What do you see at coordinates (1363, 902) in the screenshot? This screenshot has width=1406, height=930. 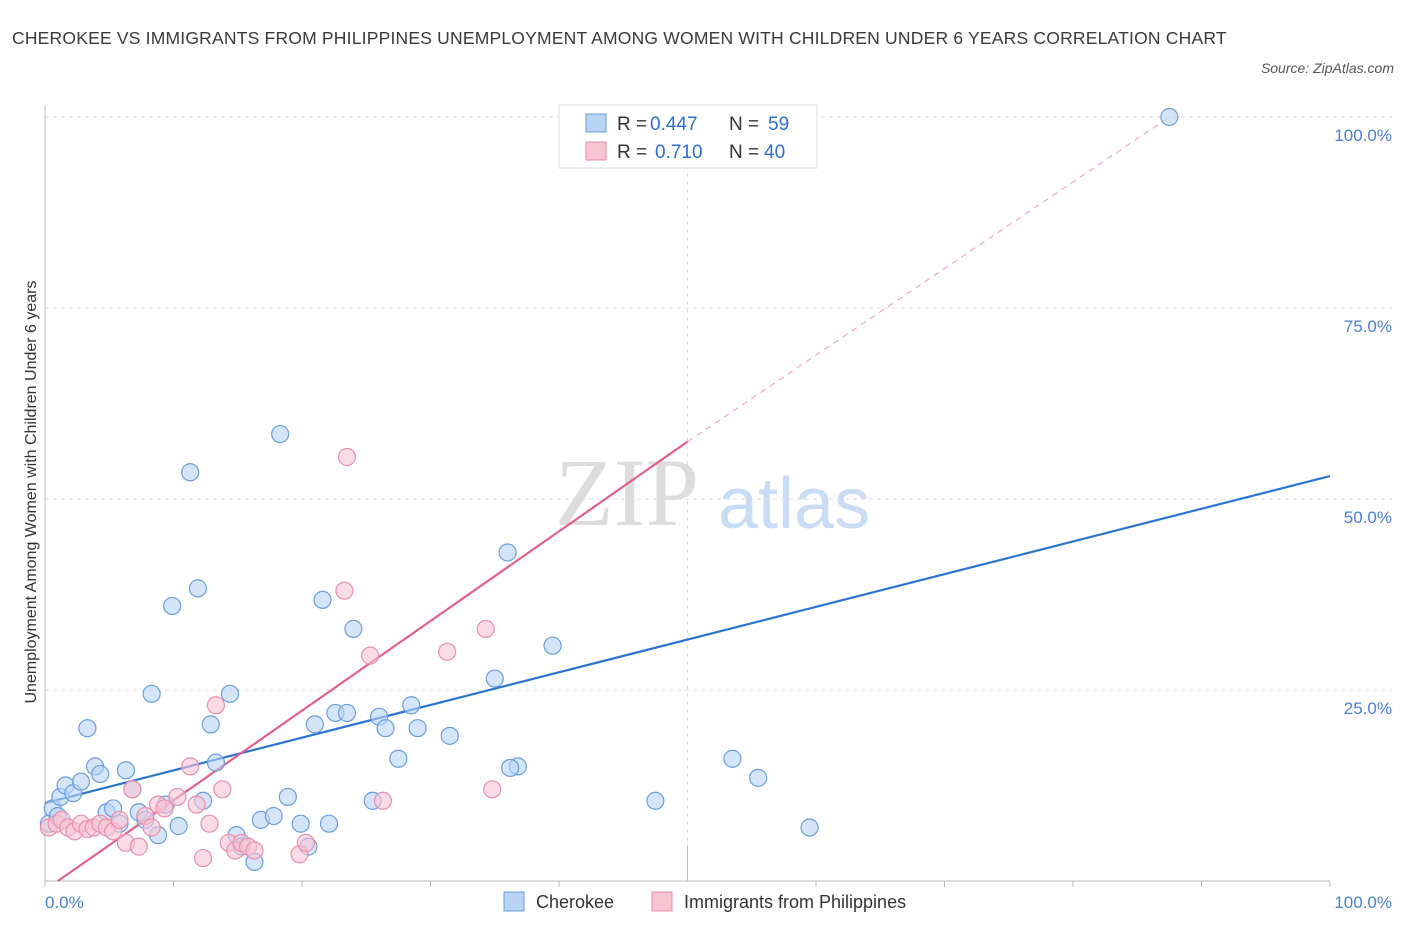 I see `x-tick-label-max: 100.0%` at bounding box center [1363, 902].